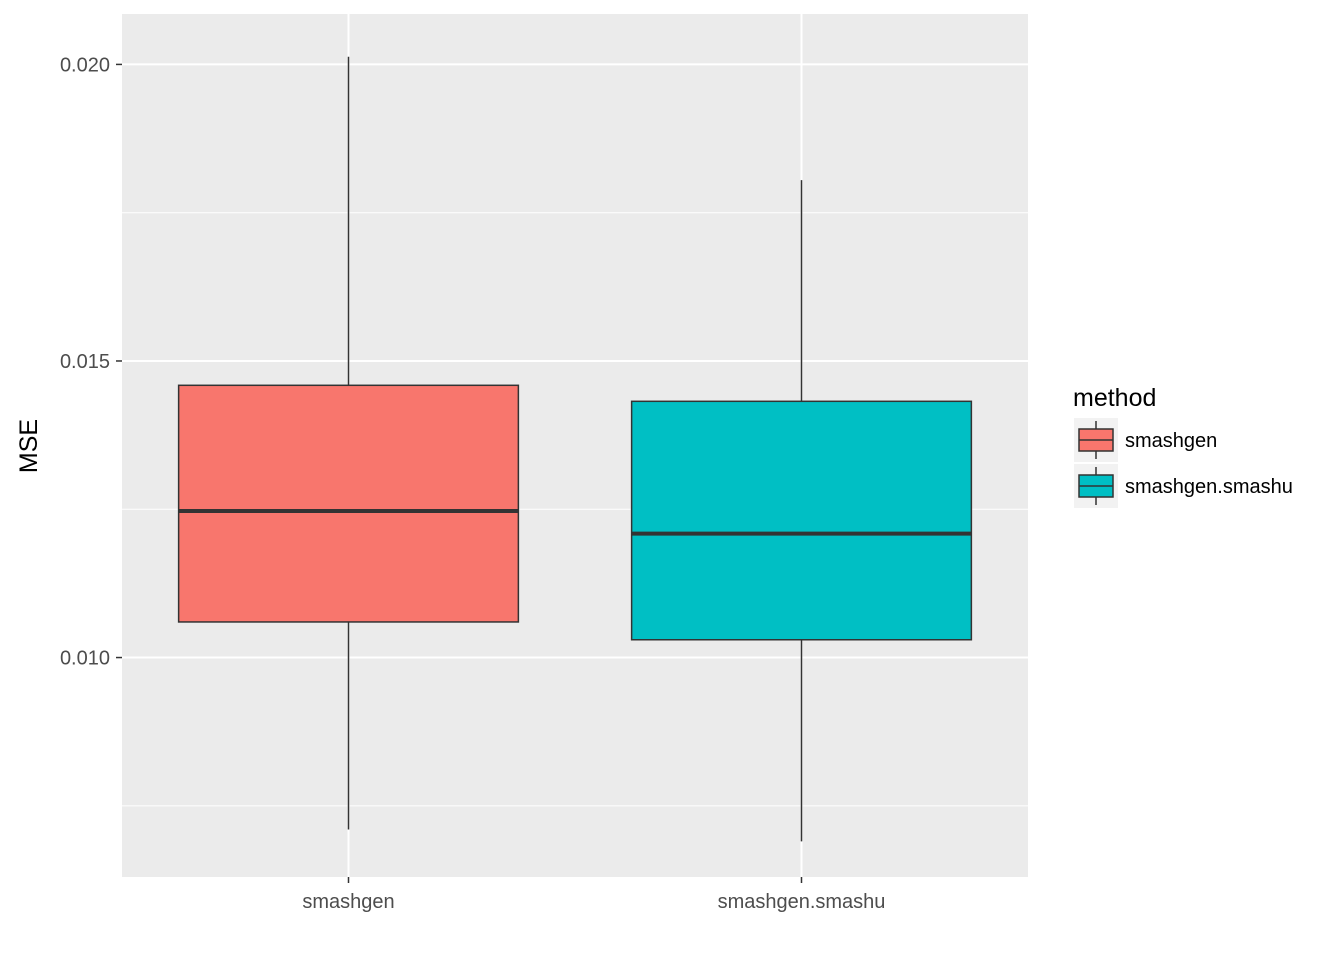 This screenshot has width=1344, height=960. Describe the element at coordinates (1171, 441) in the screenshot. I see `legend-label: smashgen` at that location.